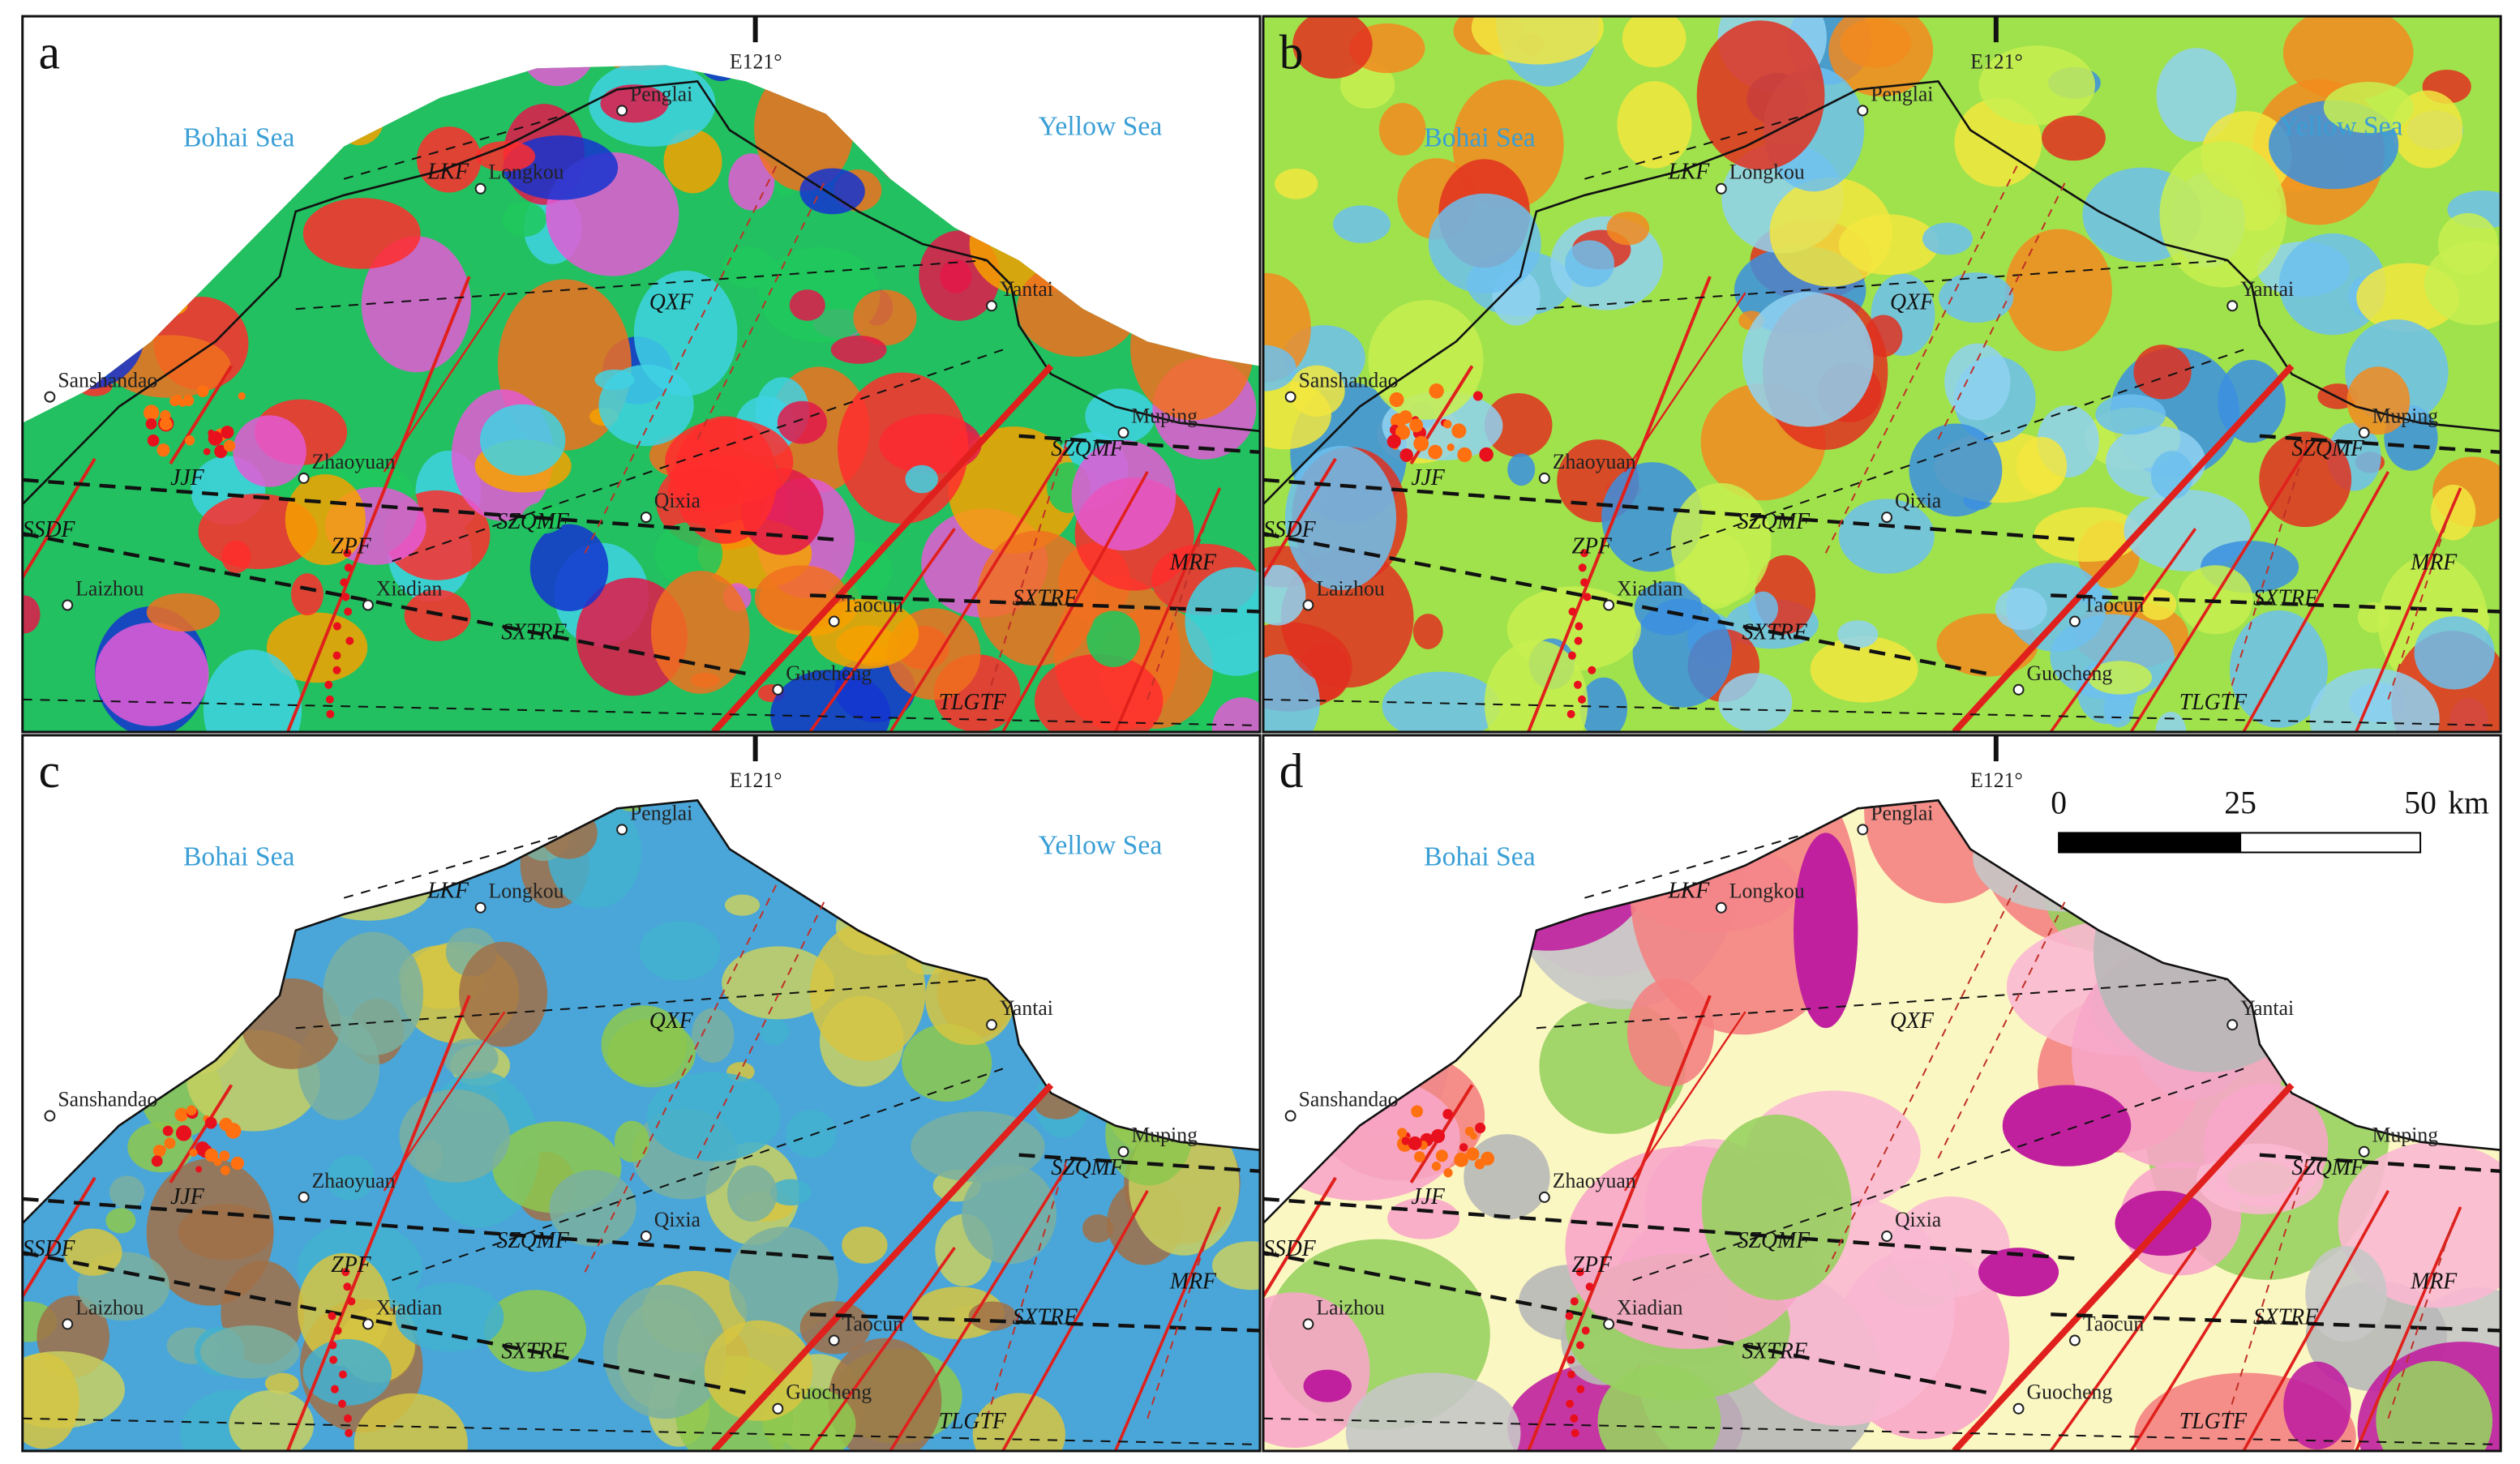 Image resolution: width=2520 pixels, height=1464 pixels. What do you see at coordinates (2420, 802) in the screenshot?
I see `scale-label: 50` at bounding box center [2420, 802].